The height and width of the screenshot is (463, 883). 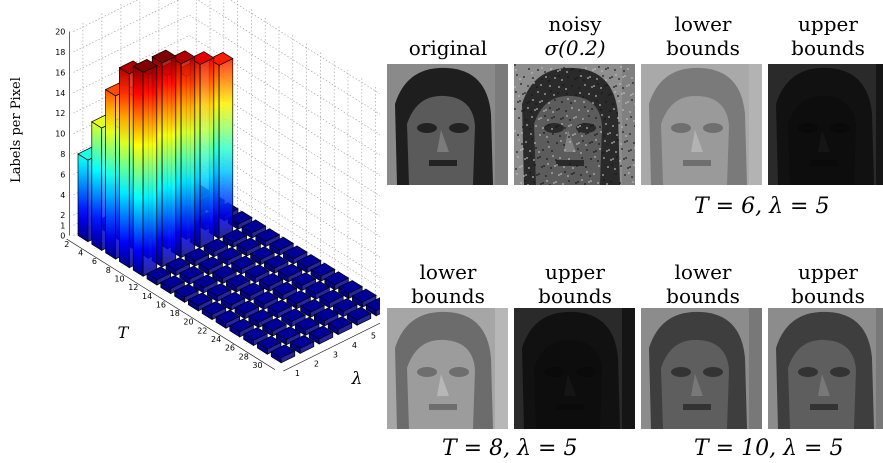 I want to click on bar-top-T12-L1, so click(x=159, y=273).